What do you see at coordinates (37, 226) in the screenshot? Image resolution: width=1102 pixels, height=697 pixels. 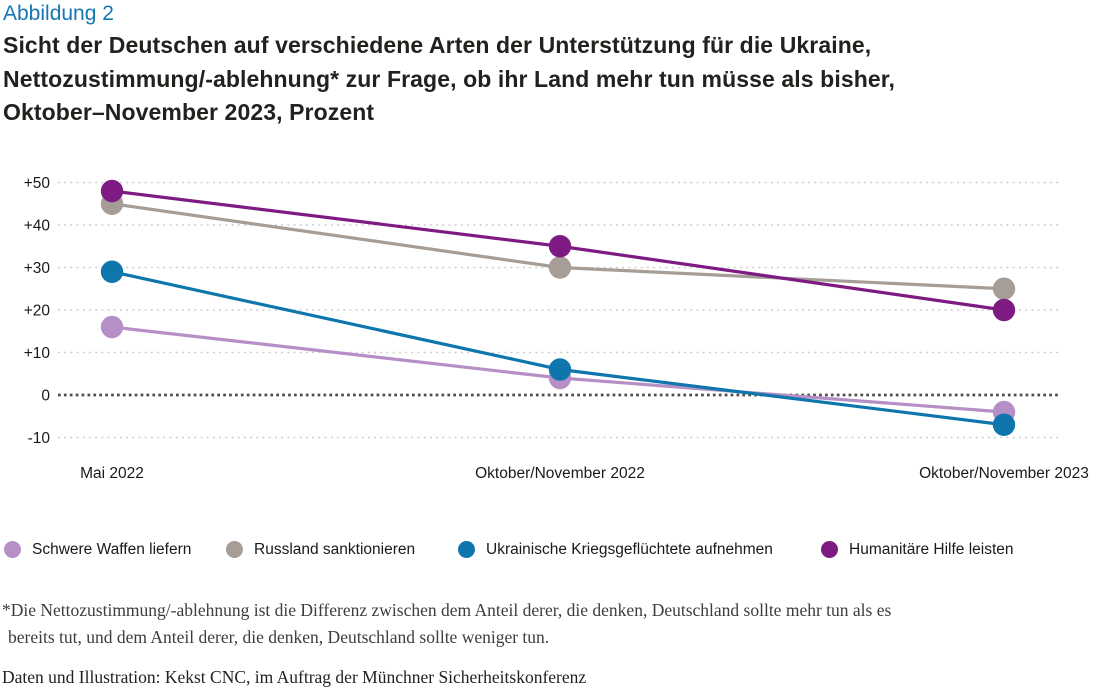 I see `y-tick-label: +40` at bounding box center [37, 226].